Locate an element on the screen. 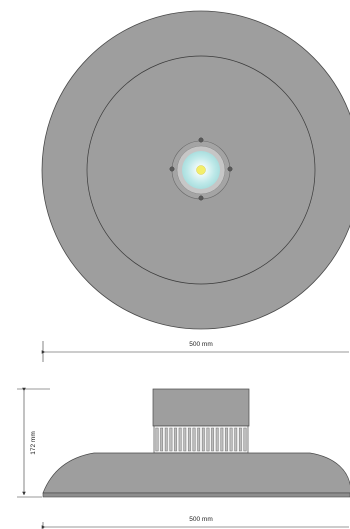 The height and width of the screenshot is (529, 350). screw-icon-right is located at coordinates (230, 169).